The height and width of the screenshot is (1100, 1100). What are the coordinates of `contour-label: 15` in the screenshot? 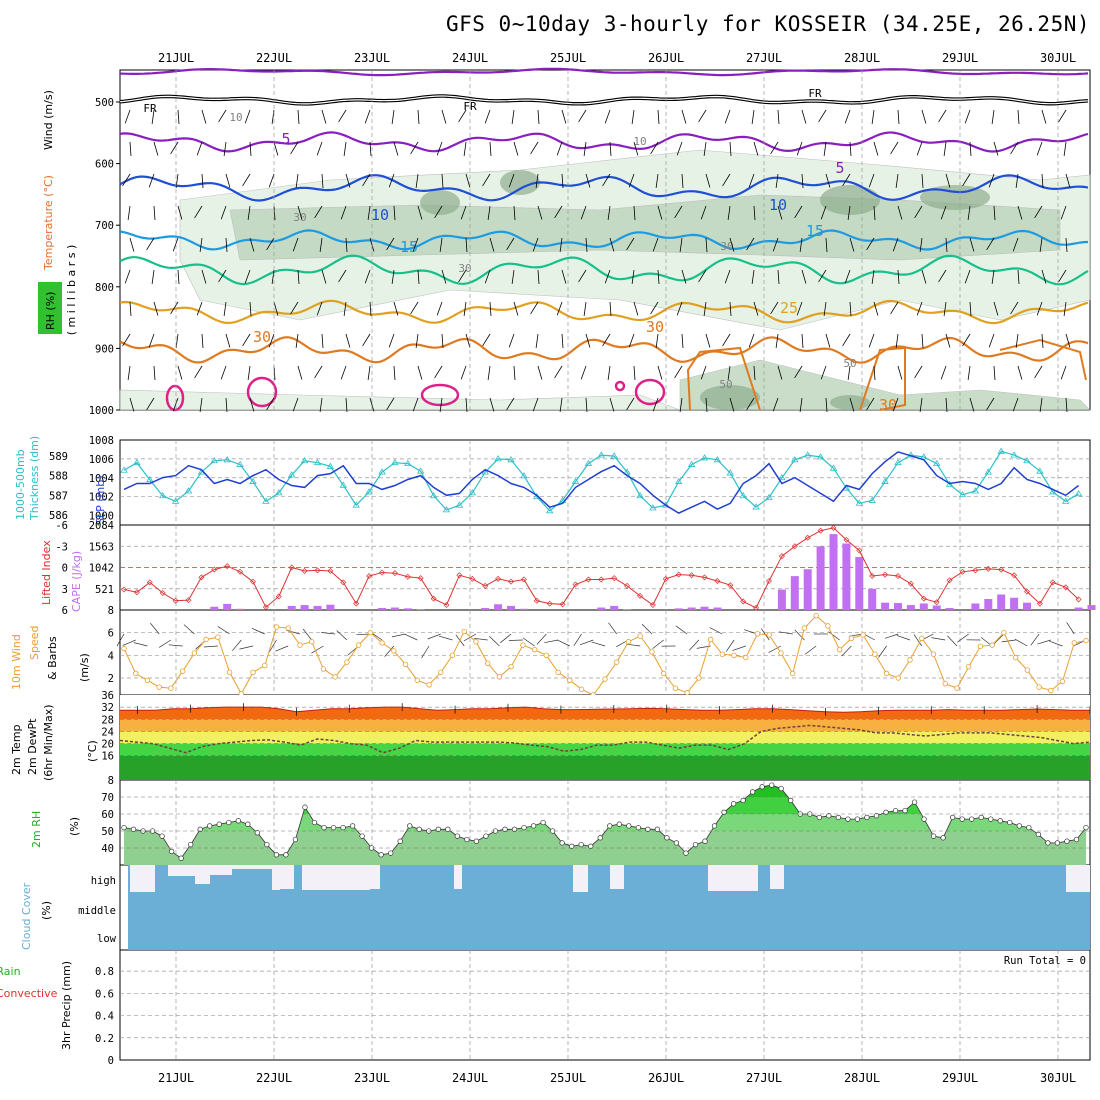 It's located at (815, 231).